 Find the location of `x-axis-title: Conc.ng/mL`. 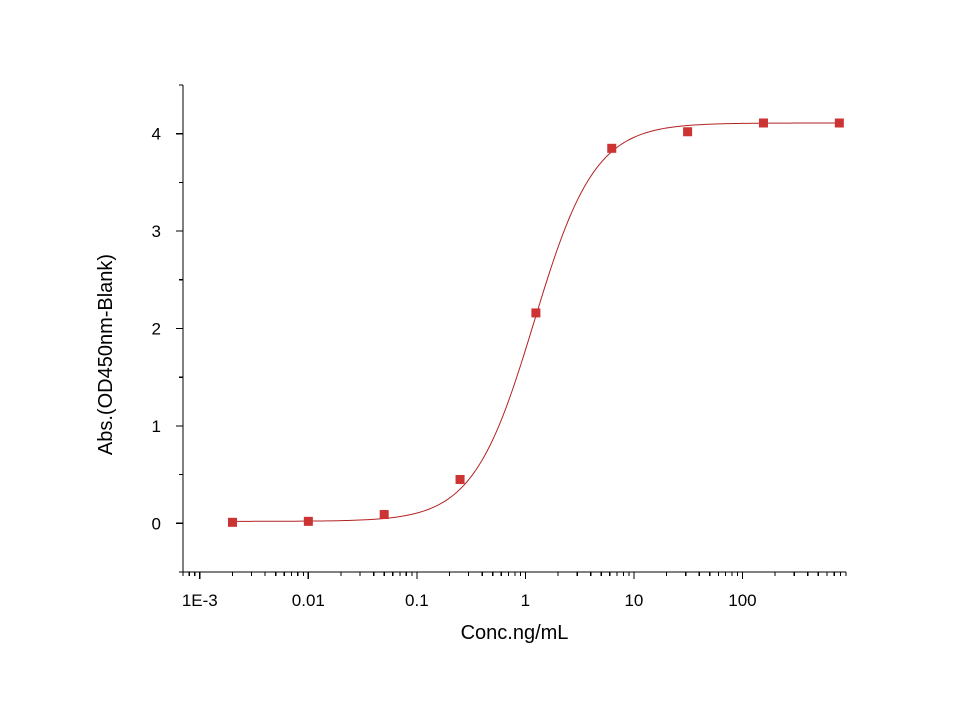

x-axis-title: Conc.ng/mL is located at coordinates (515, 633).